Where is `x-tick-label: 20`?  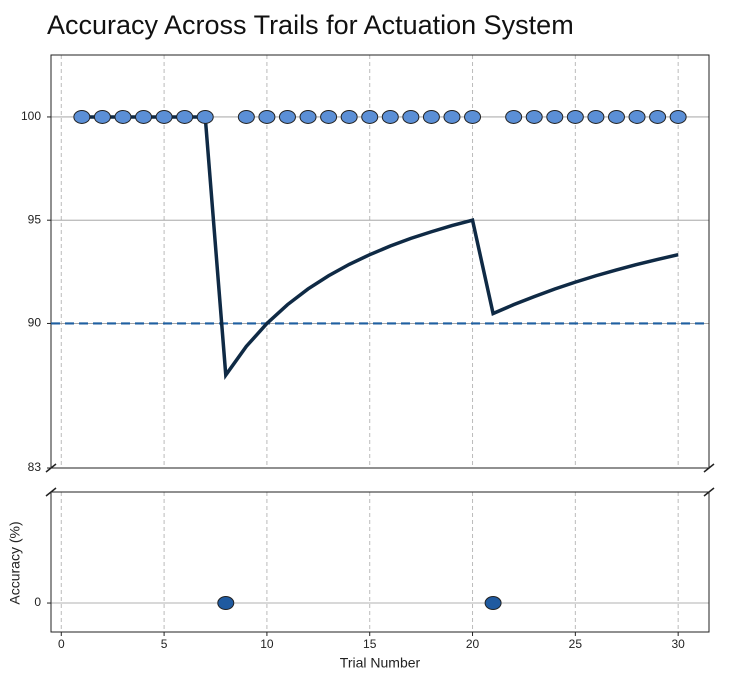 x-tick-label: 20 is located at coordinates (473, 644).